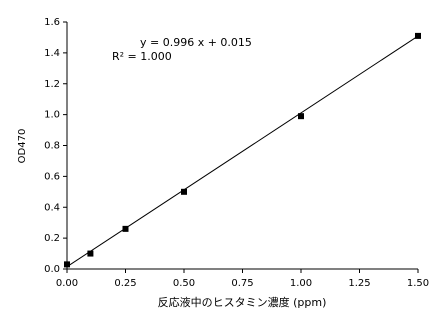  What do you see at coordinates (52, 238) in the screenshot?
I see `y-tick-label: 0.2` at bounding box center [52, 238].